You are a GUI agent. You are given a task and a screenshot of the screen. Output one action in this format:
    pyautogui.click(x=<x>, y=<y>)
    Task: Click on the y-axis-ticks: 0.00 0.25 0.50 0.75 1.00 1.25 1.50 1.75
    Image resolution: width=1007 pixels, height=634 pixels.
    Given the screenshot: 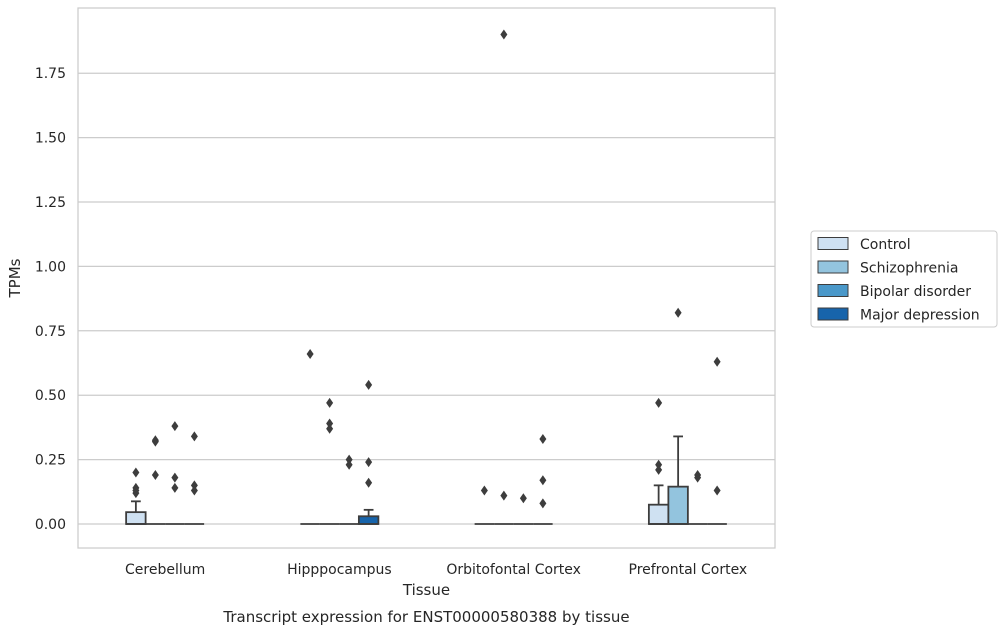 What is the action you would take?
    pyautogui.click(x=50, y=299)
    